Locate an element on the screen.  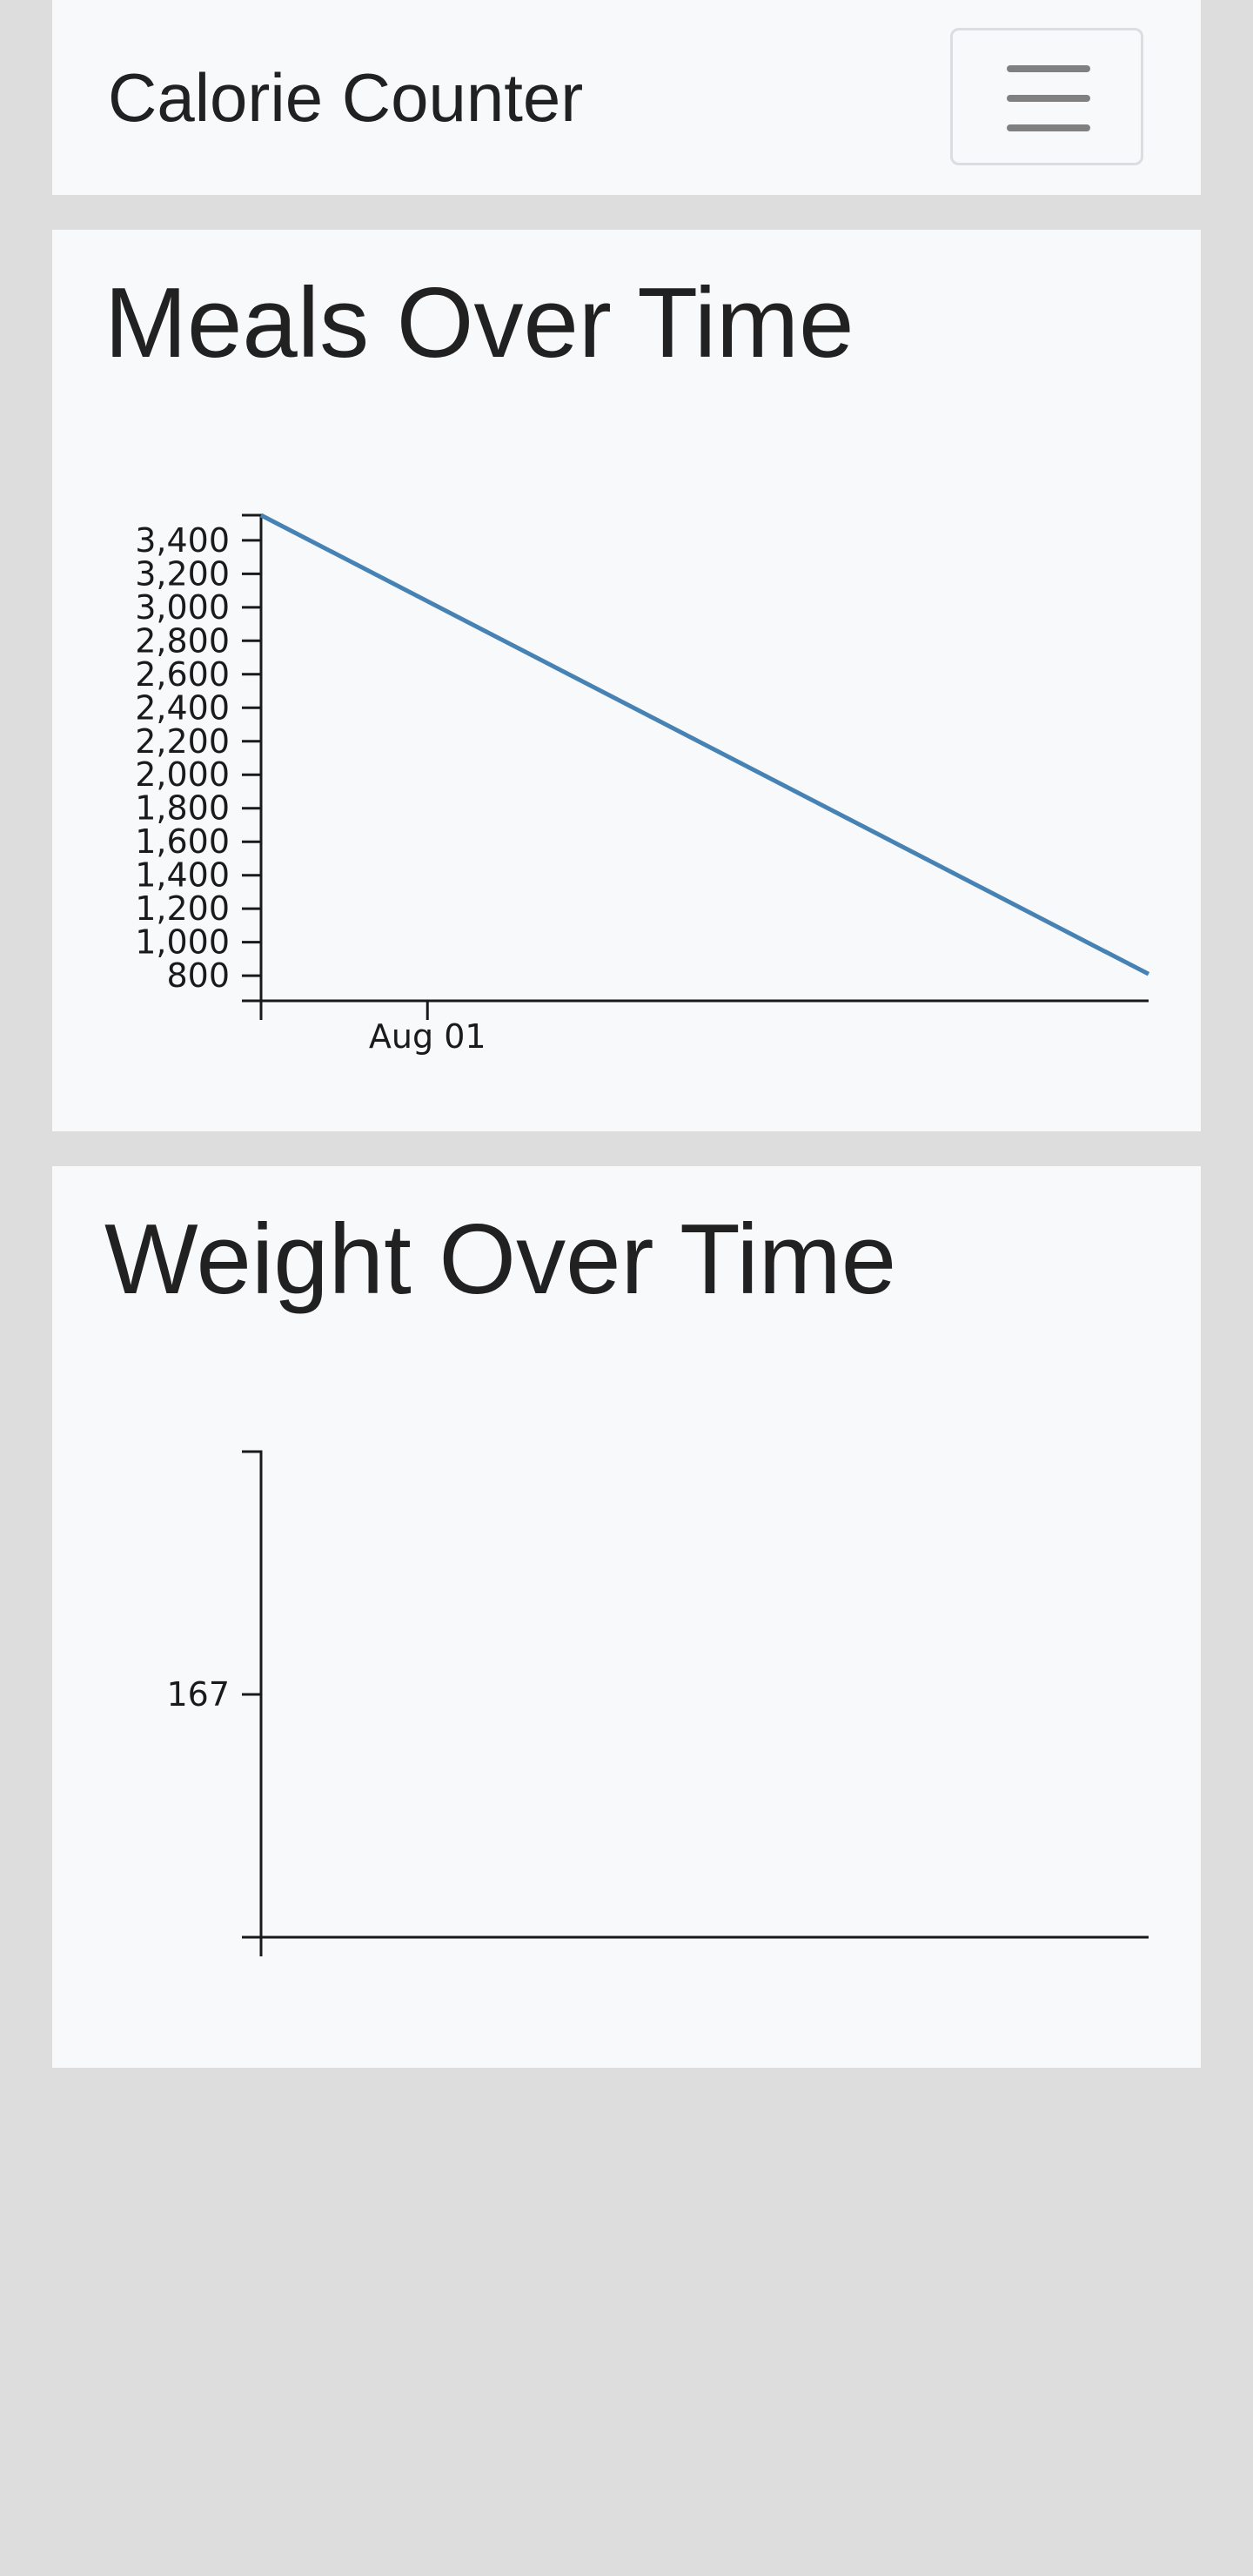
y-tick-label: 3,400 is located at coordinates (182, 540).